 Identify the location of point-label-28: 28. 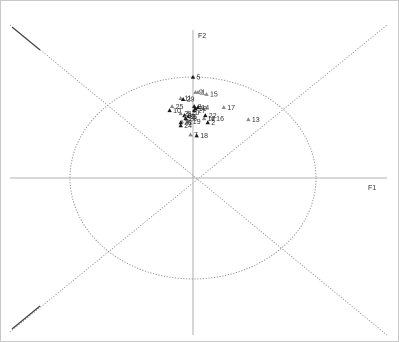
(193, 119).